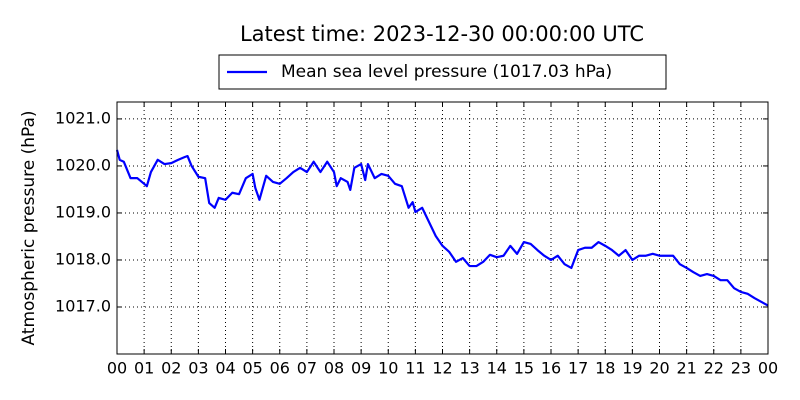 This screenshot has width=800, height=400. Describe the element at coordinates (741, 368) in the screenshot. I see `x-tick-label: 23` at that location.